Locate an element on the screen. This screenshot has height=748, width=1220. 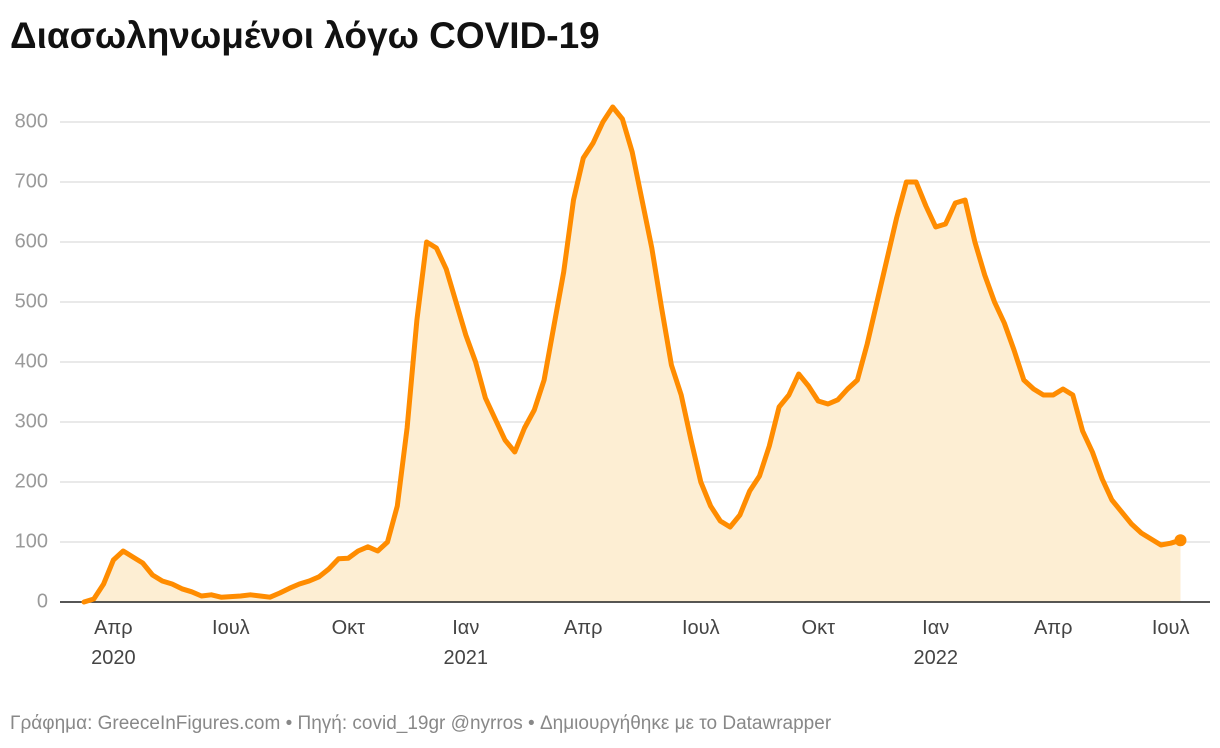
x-tick-label: Απρ 2020 is located at coordinates (113, 643).